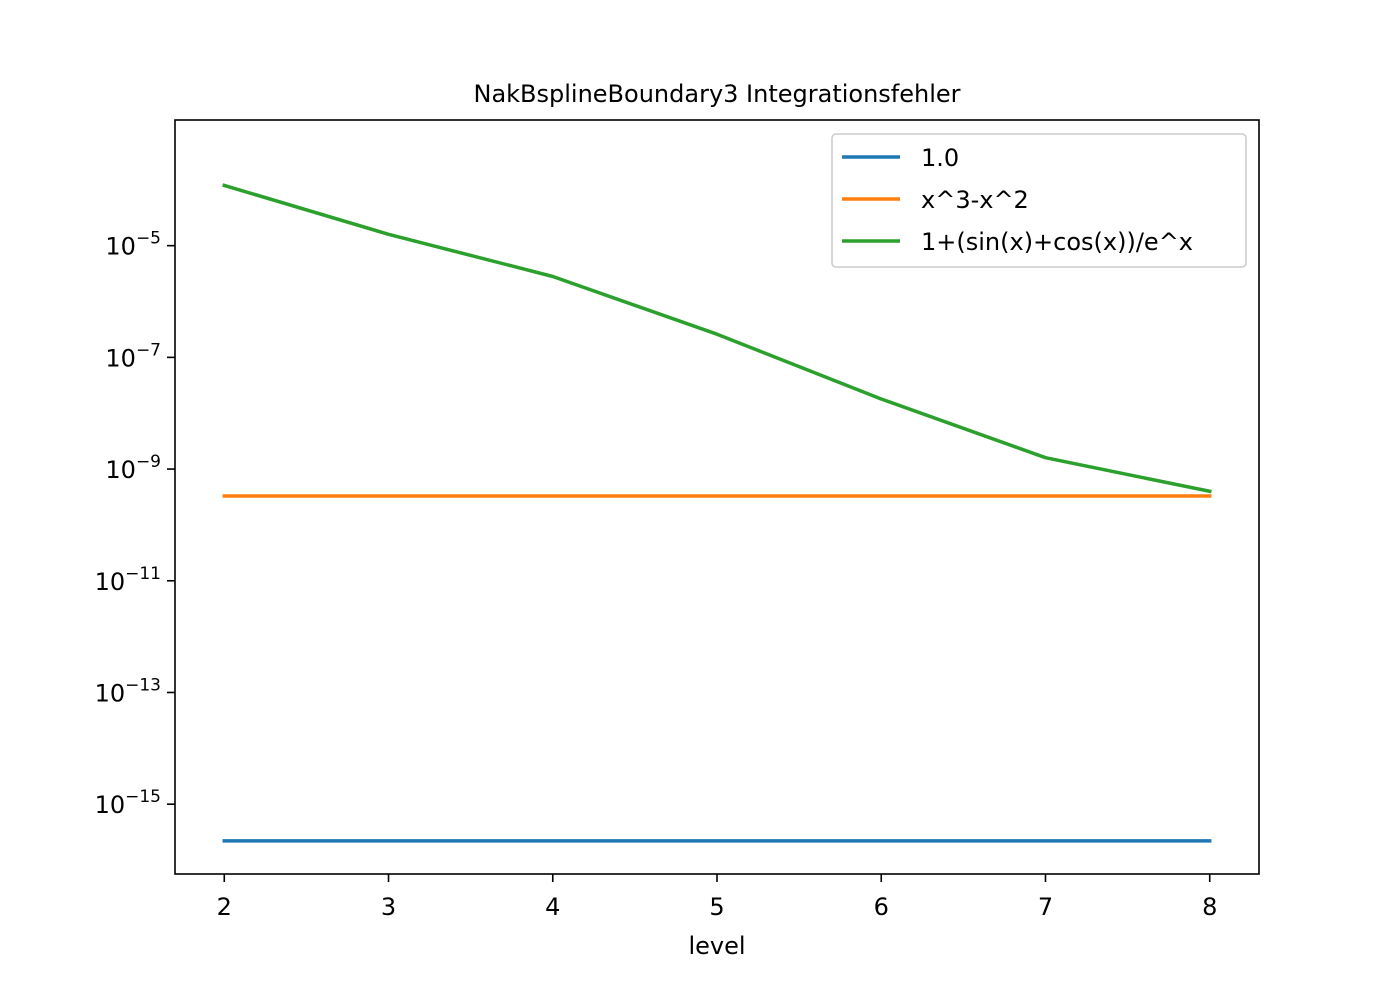 This screenshot has height=1000, width=1400. Describe the element at coordinates (1057, 242) in the screenshot. I see `legend-label: 1+(sin(x)+cos(x))/e^x` at that location.